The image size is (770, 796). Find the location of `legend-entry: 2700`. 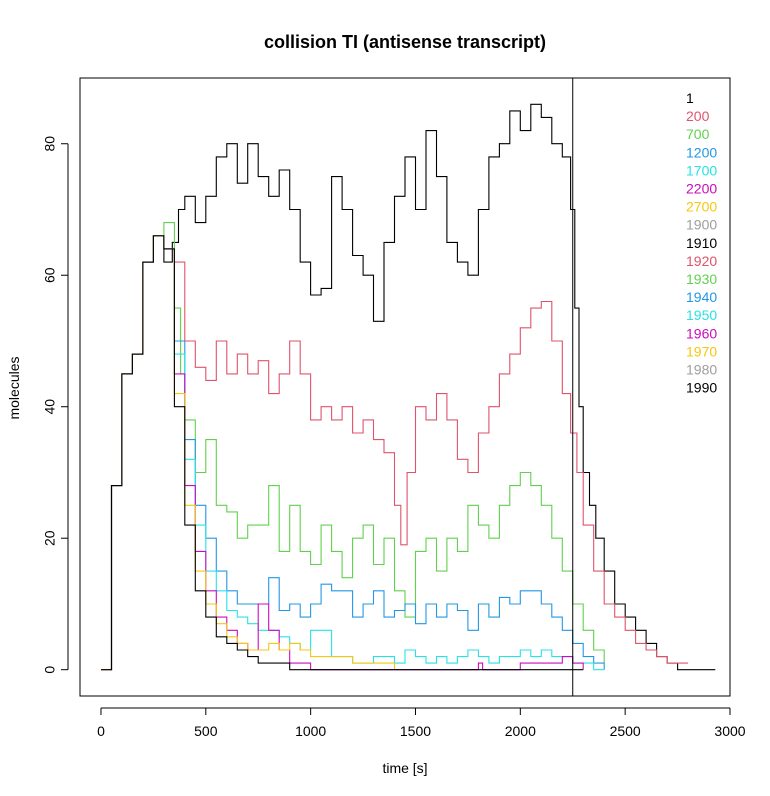

legend-entry: 2700 is located at coordinates (701, 207).